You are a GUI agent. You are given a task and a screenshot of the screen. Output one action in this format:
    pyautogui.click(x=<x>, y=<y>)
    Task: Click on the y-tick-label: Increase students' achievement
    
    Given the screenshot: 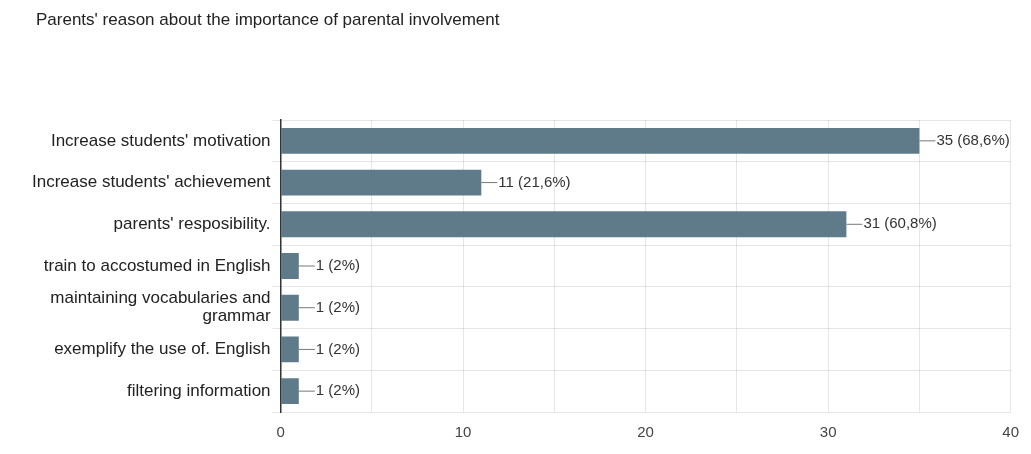 What is the action you would take?
    pyautogui.click(x=151, y=182)
    